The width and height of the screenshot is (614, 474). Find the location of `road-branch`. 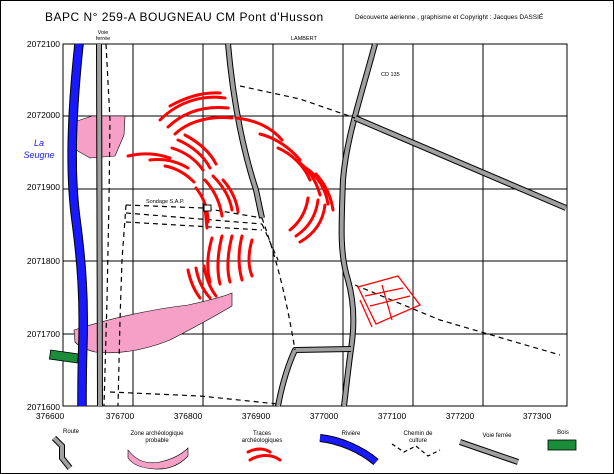

road-branch is located at coordinates (313, 376).